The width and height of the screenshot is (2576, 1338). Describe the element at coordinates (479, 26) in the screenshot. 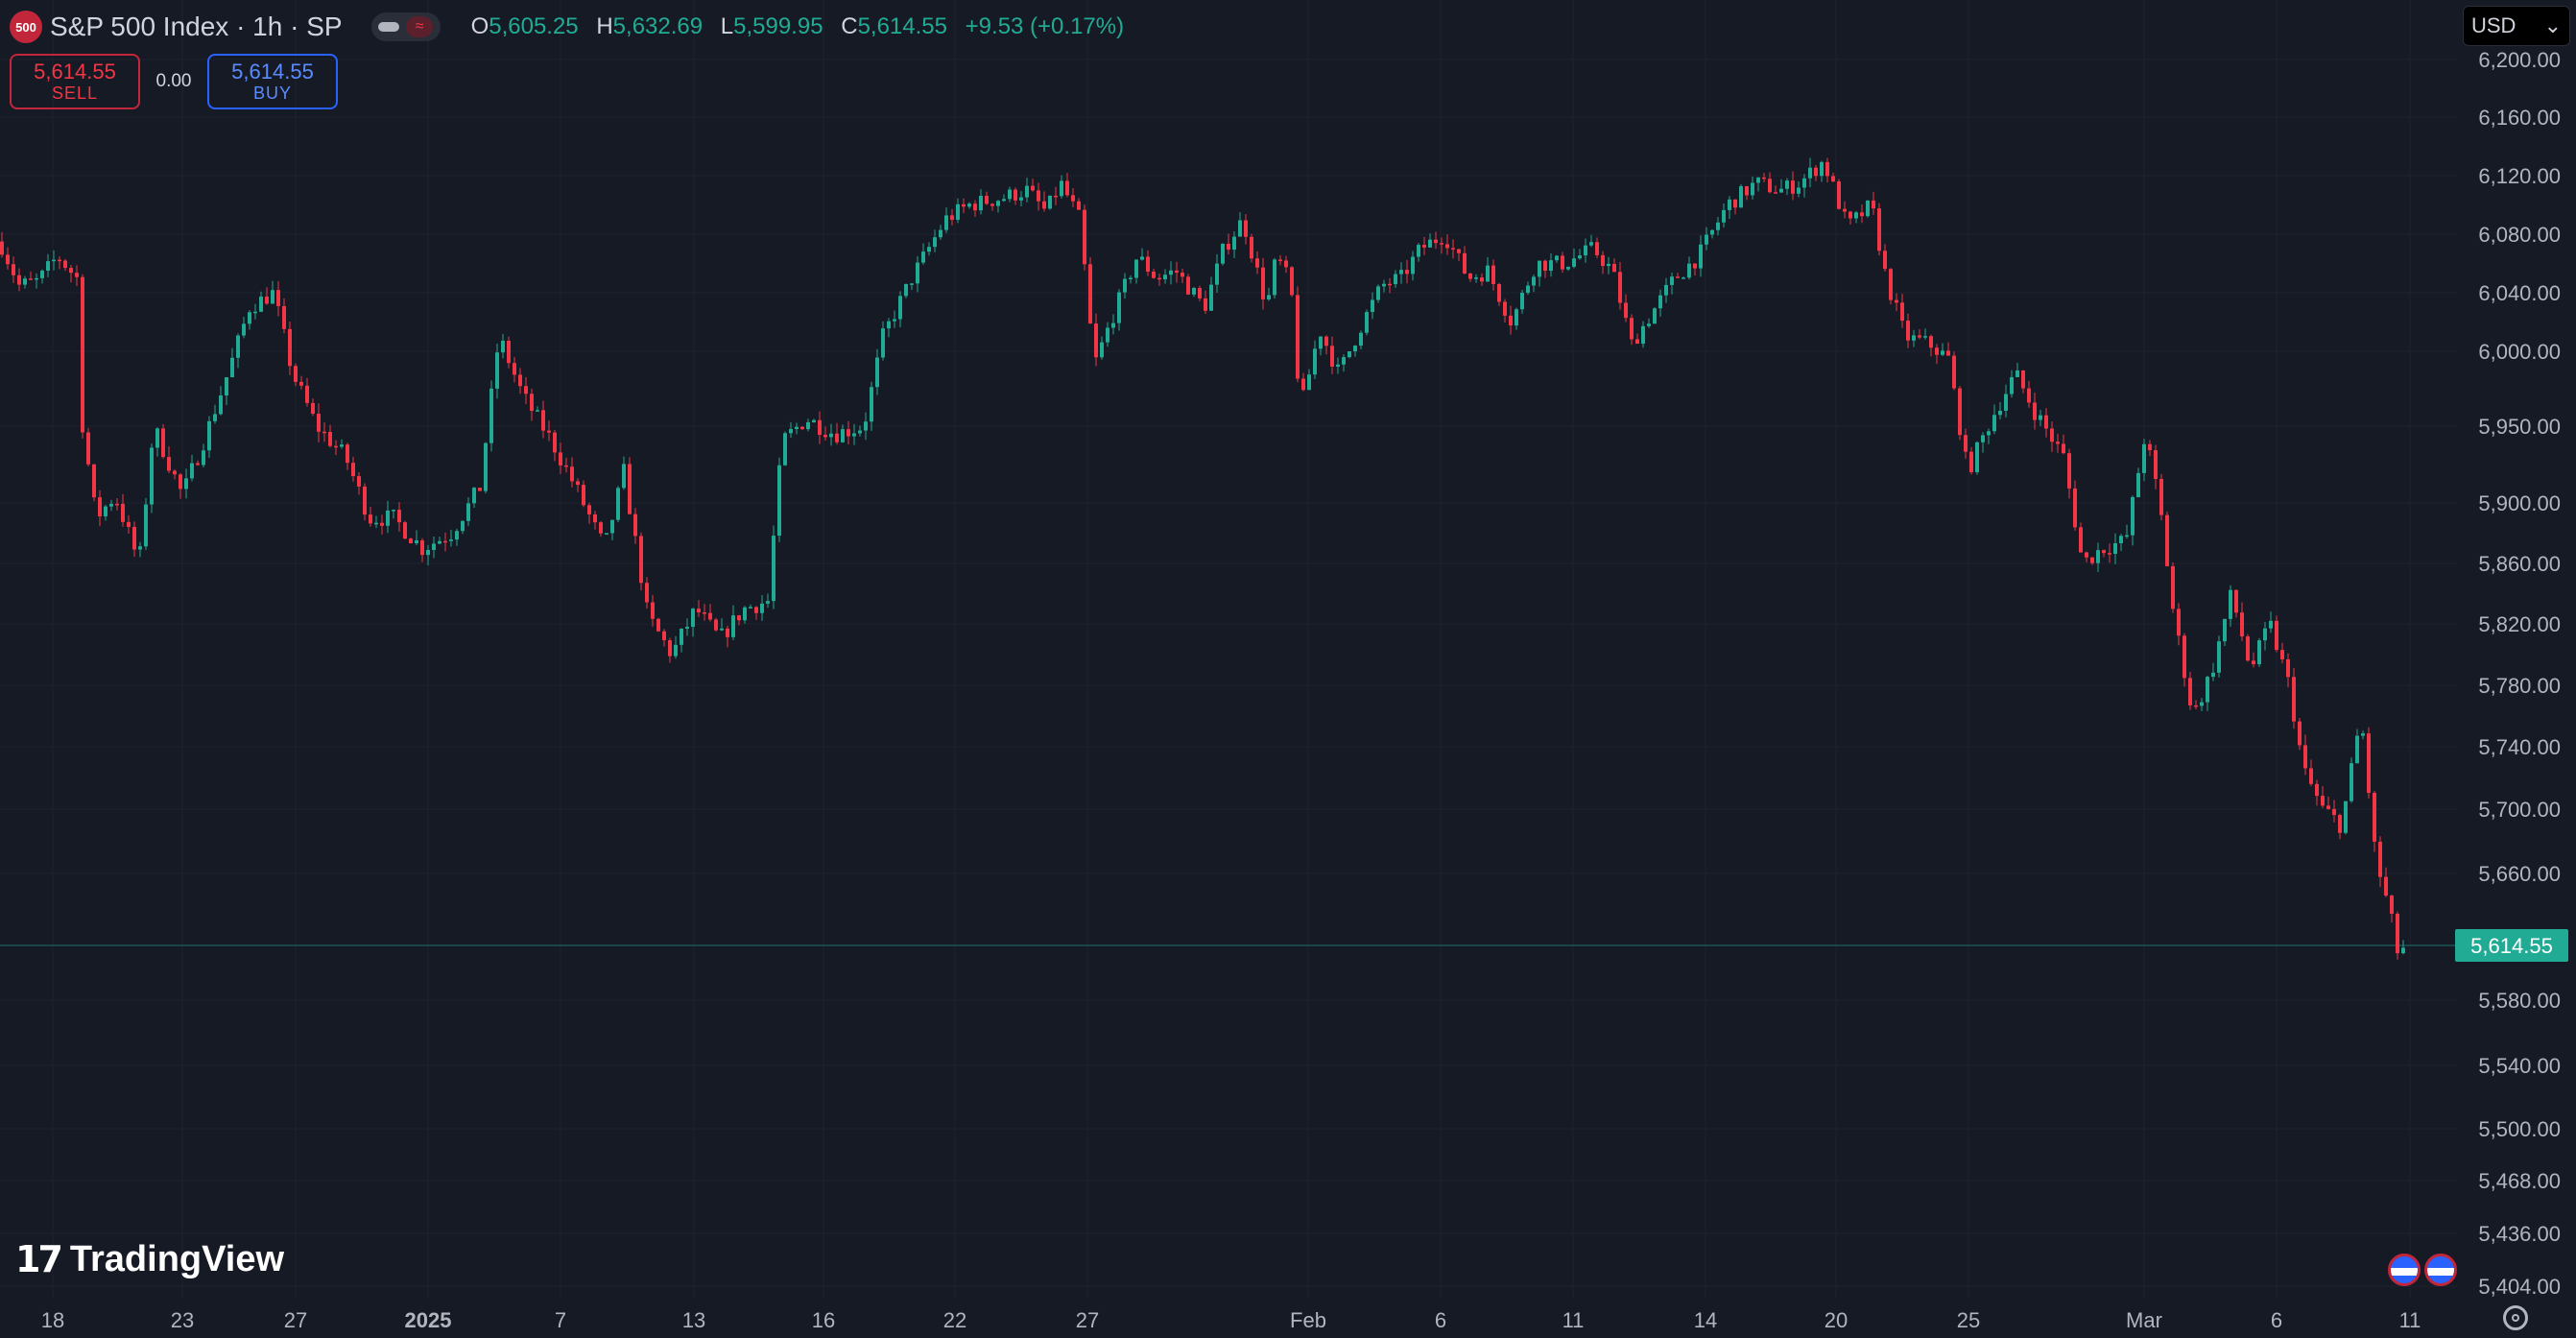

I see `open-label: O` at that location.